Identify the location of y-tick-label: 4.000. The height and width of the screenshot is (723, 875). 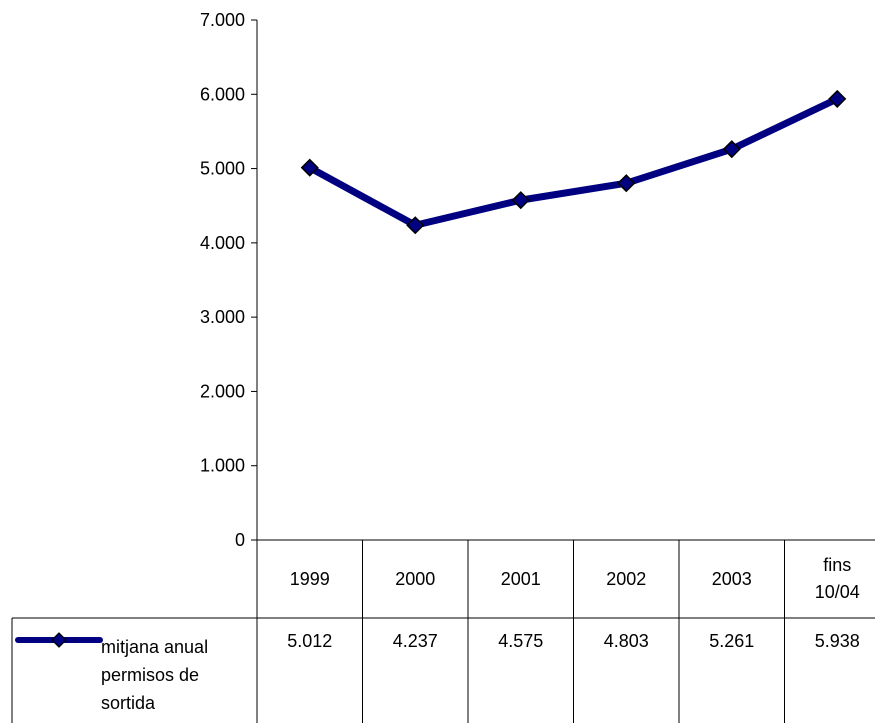
(222, 243).